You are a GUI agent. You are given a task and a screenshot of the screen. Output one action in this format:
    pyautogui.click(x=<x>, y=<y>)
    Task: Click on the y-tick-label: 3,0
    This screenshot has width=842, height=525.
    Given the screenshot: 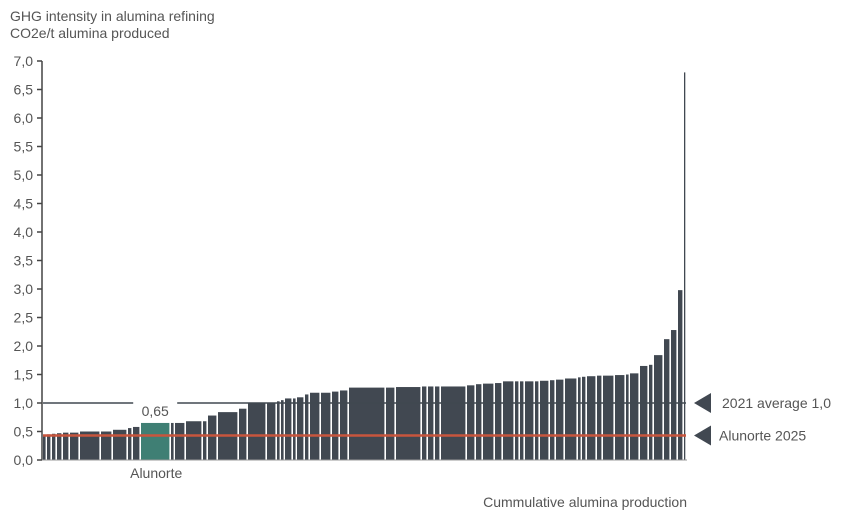 What is the action you would take?
    pyautogui.click(x=24, y=289)
    